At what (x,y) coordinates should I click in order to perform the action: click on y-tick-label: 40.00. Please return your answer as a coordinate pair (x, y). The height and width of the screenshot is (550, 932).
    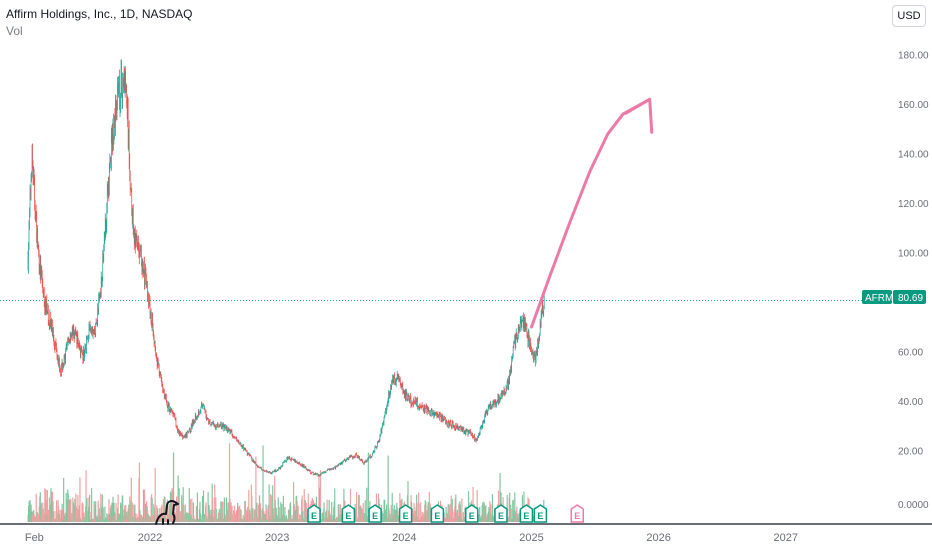
    Looking at the image, I should click on (910, 402).